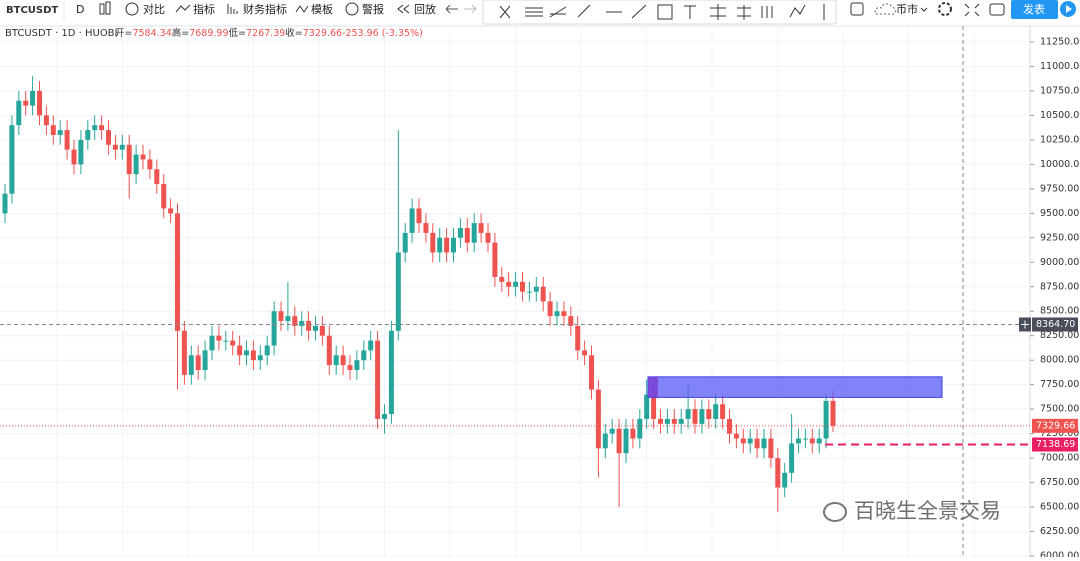 Image resolution: width=1080 pixels, height=561 pixels. Describe the element at coordinates (1055, 324) in the screenshot. I see `crosshair-price-box` at that location.